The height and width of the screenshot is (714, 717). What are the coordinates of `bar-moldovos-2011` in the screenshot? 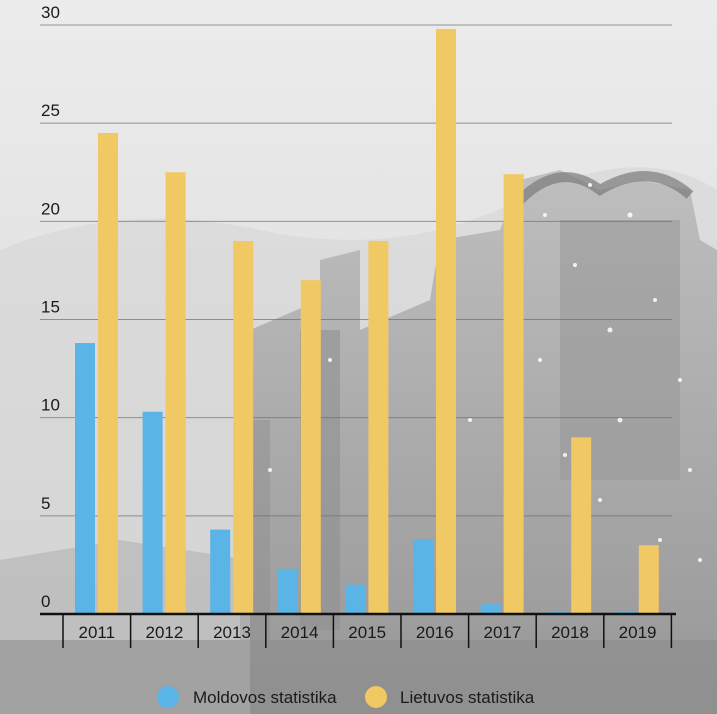 It's located at (85, 478).